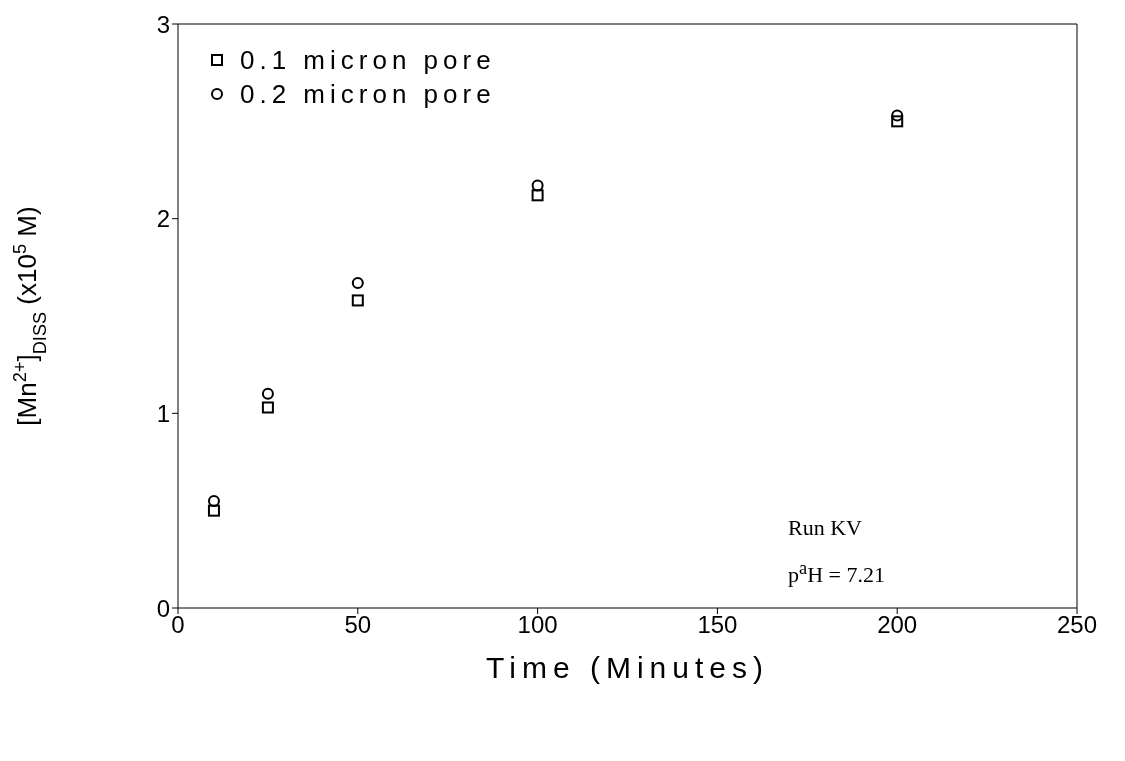 The height and width of the screenshot is (761, 1125). I want to click on x-tick-label: 100, so click(537, 625).